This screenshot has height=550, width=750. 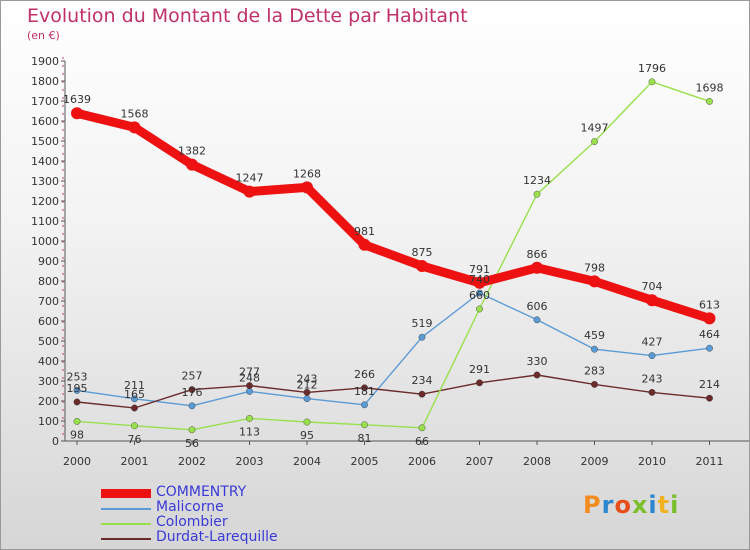 I want to click on y-tick-label: 1300, so click(x=45, y=181).